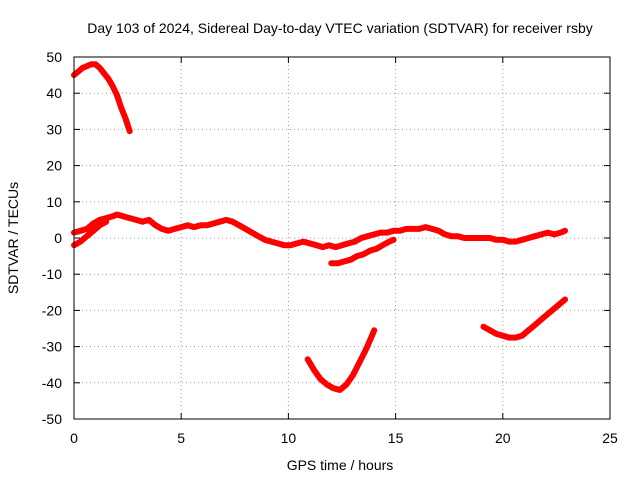  What do you see at coordinates (54, 129) in the screenshot?
I see `y-tick-label-8: 30` at bounding box center [54, 129].